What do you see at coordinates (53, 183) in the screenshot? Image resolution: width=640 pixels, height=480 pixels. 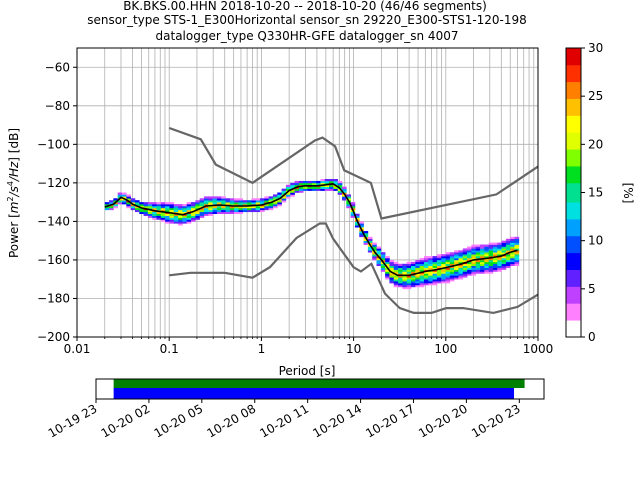 I see `y-tick-label: −120` at bounding box center [53, 183].